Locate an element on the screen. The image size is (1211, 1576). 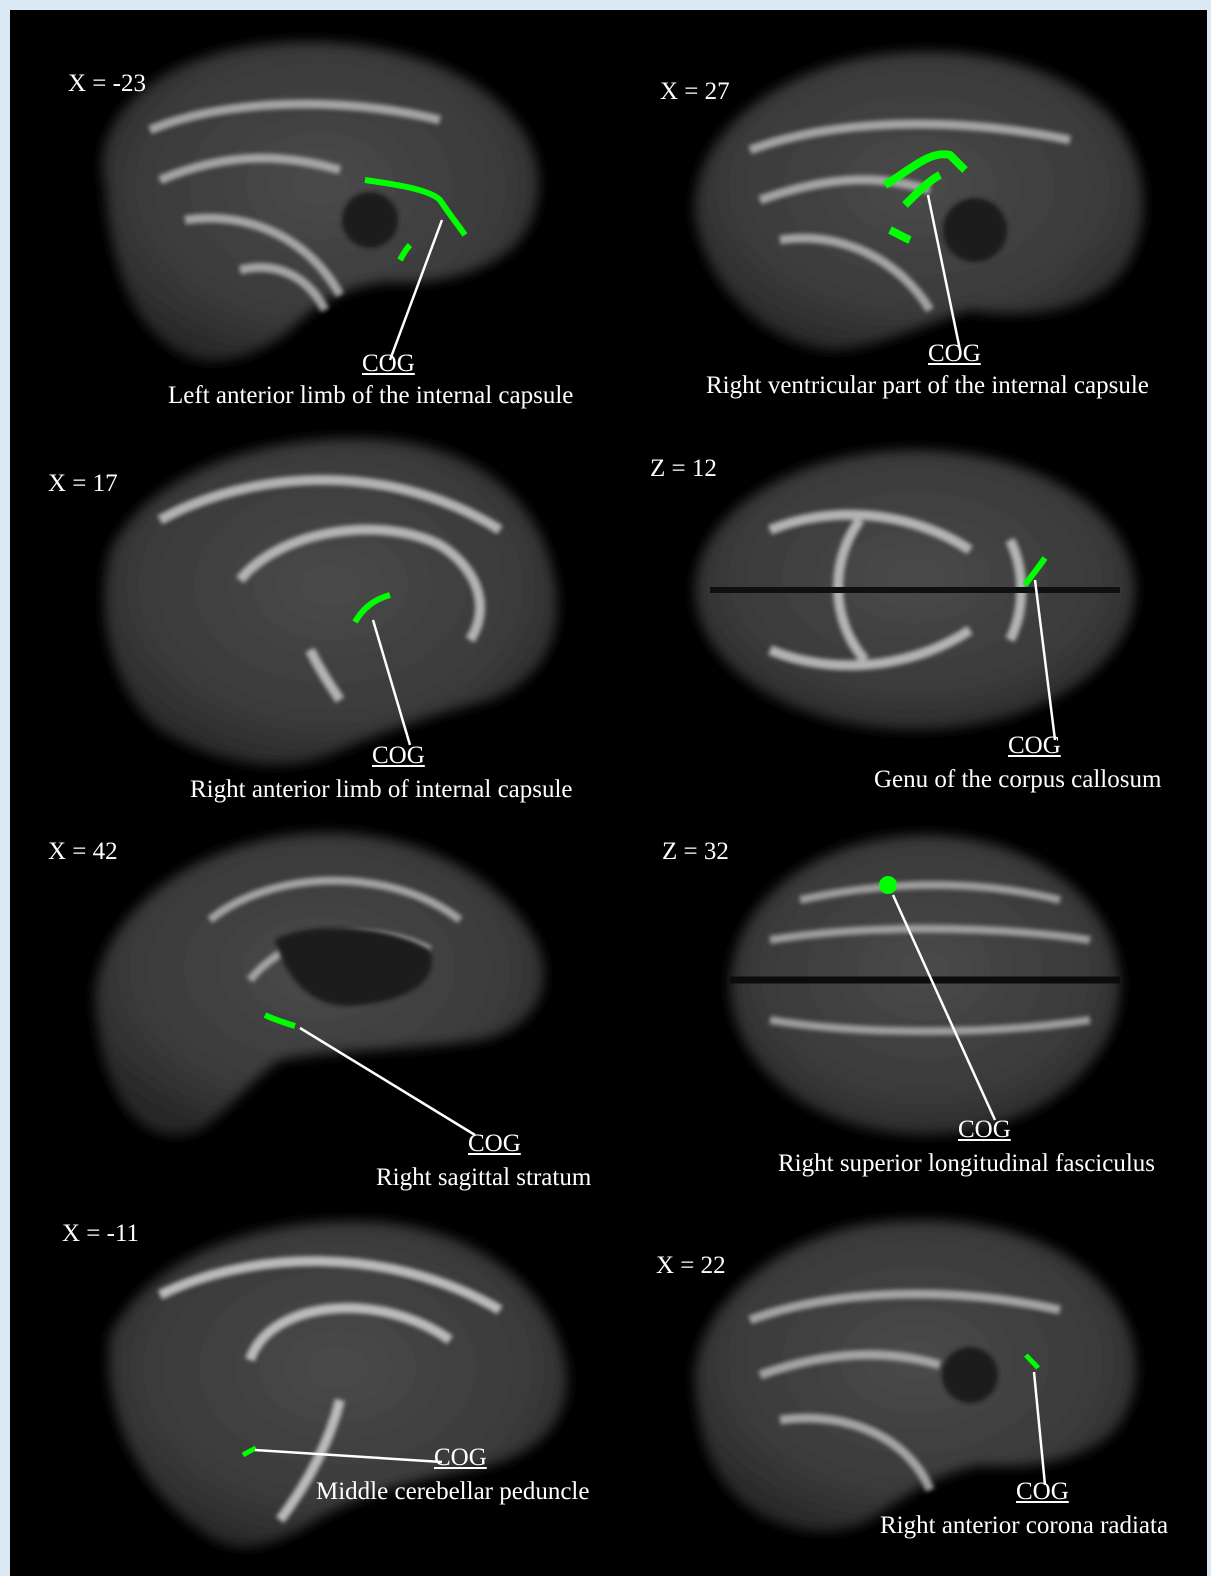
panel-7: X = -11 COG Middle cerebellar peduncle is located at coordinates (310, 1388).